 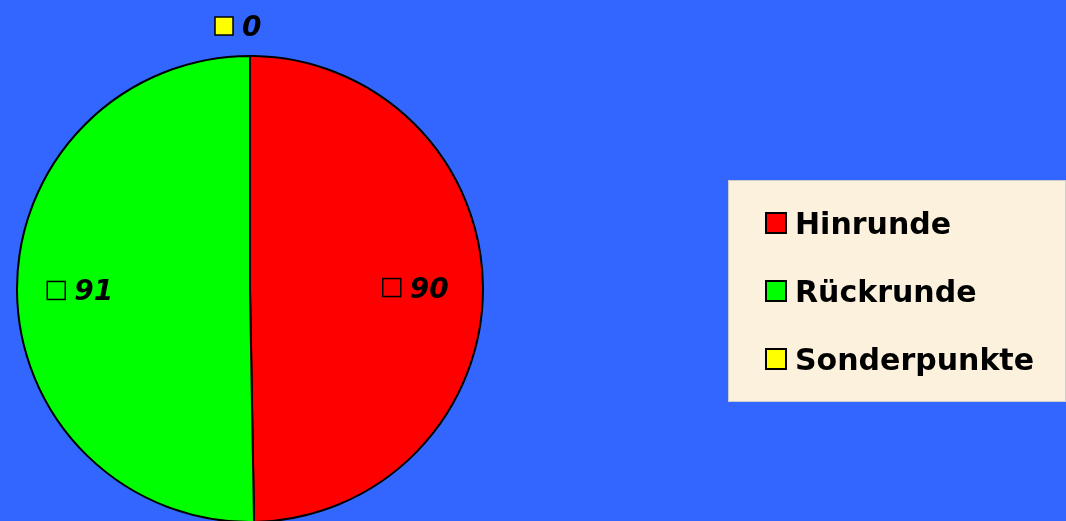 I want to click on text: 0, so click(x=252, y=26).